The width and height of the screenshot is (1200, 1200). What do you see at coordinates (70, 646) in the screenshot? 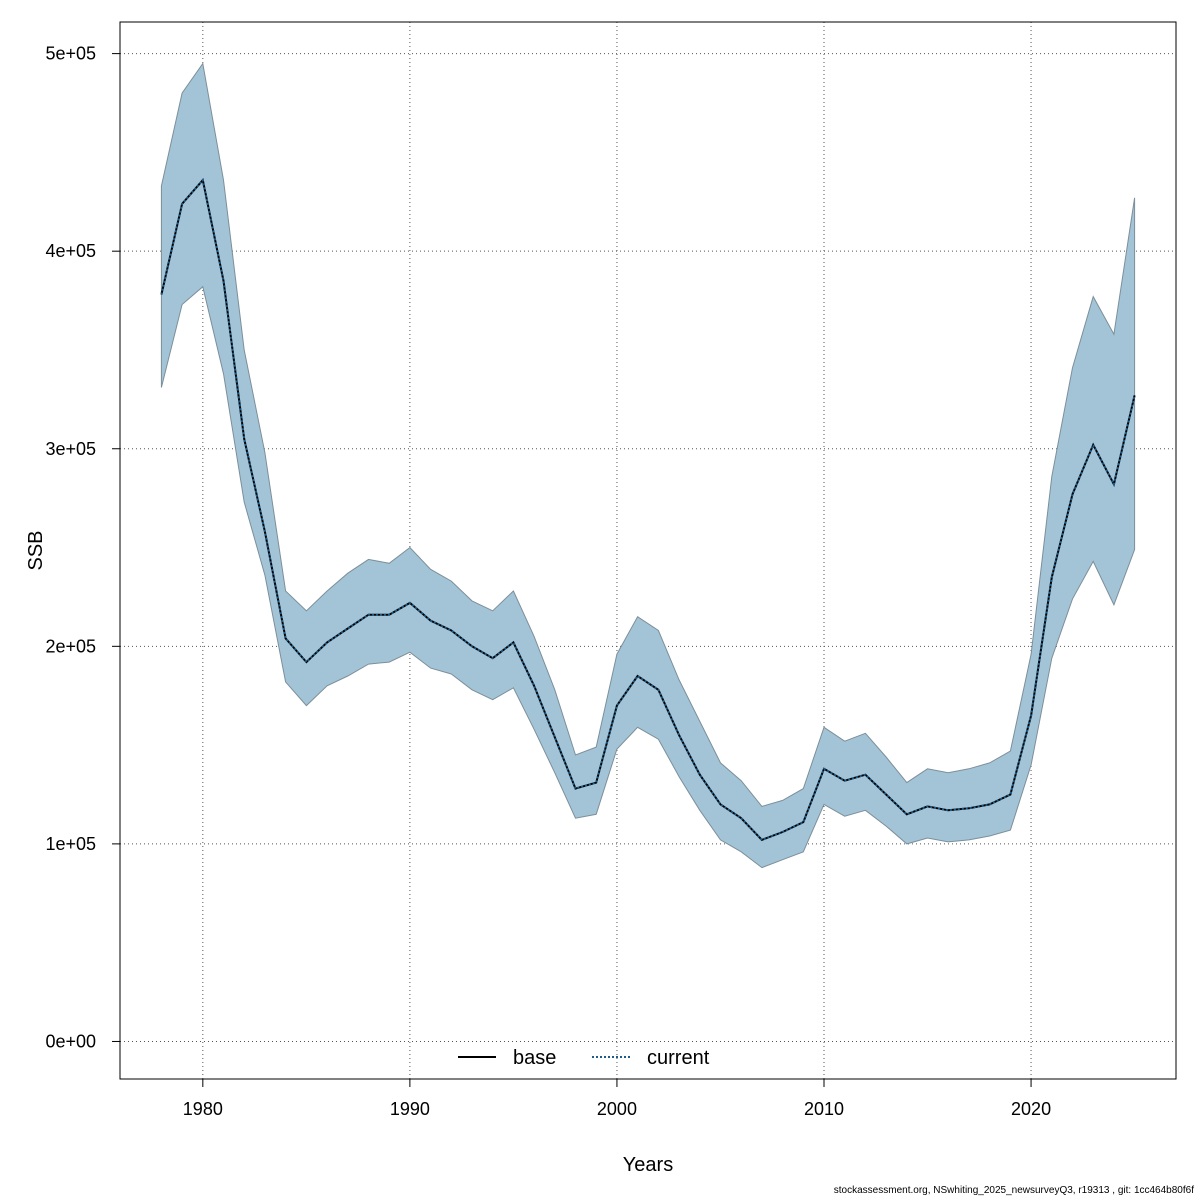
I see `y-tick-label: 2e+05` at bounding box center [70, 646].